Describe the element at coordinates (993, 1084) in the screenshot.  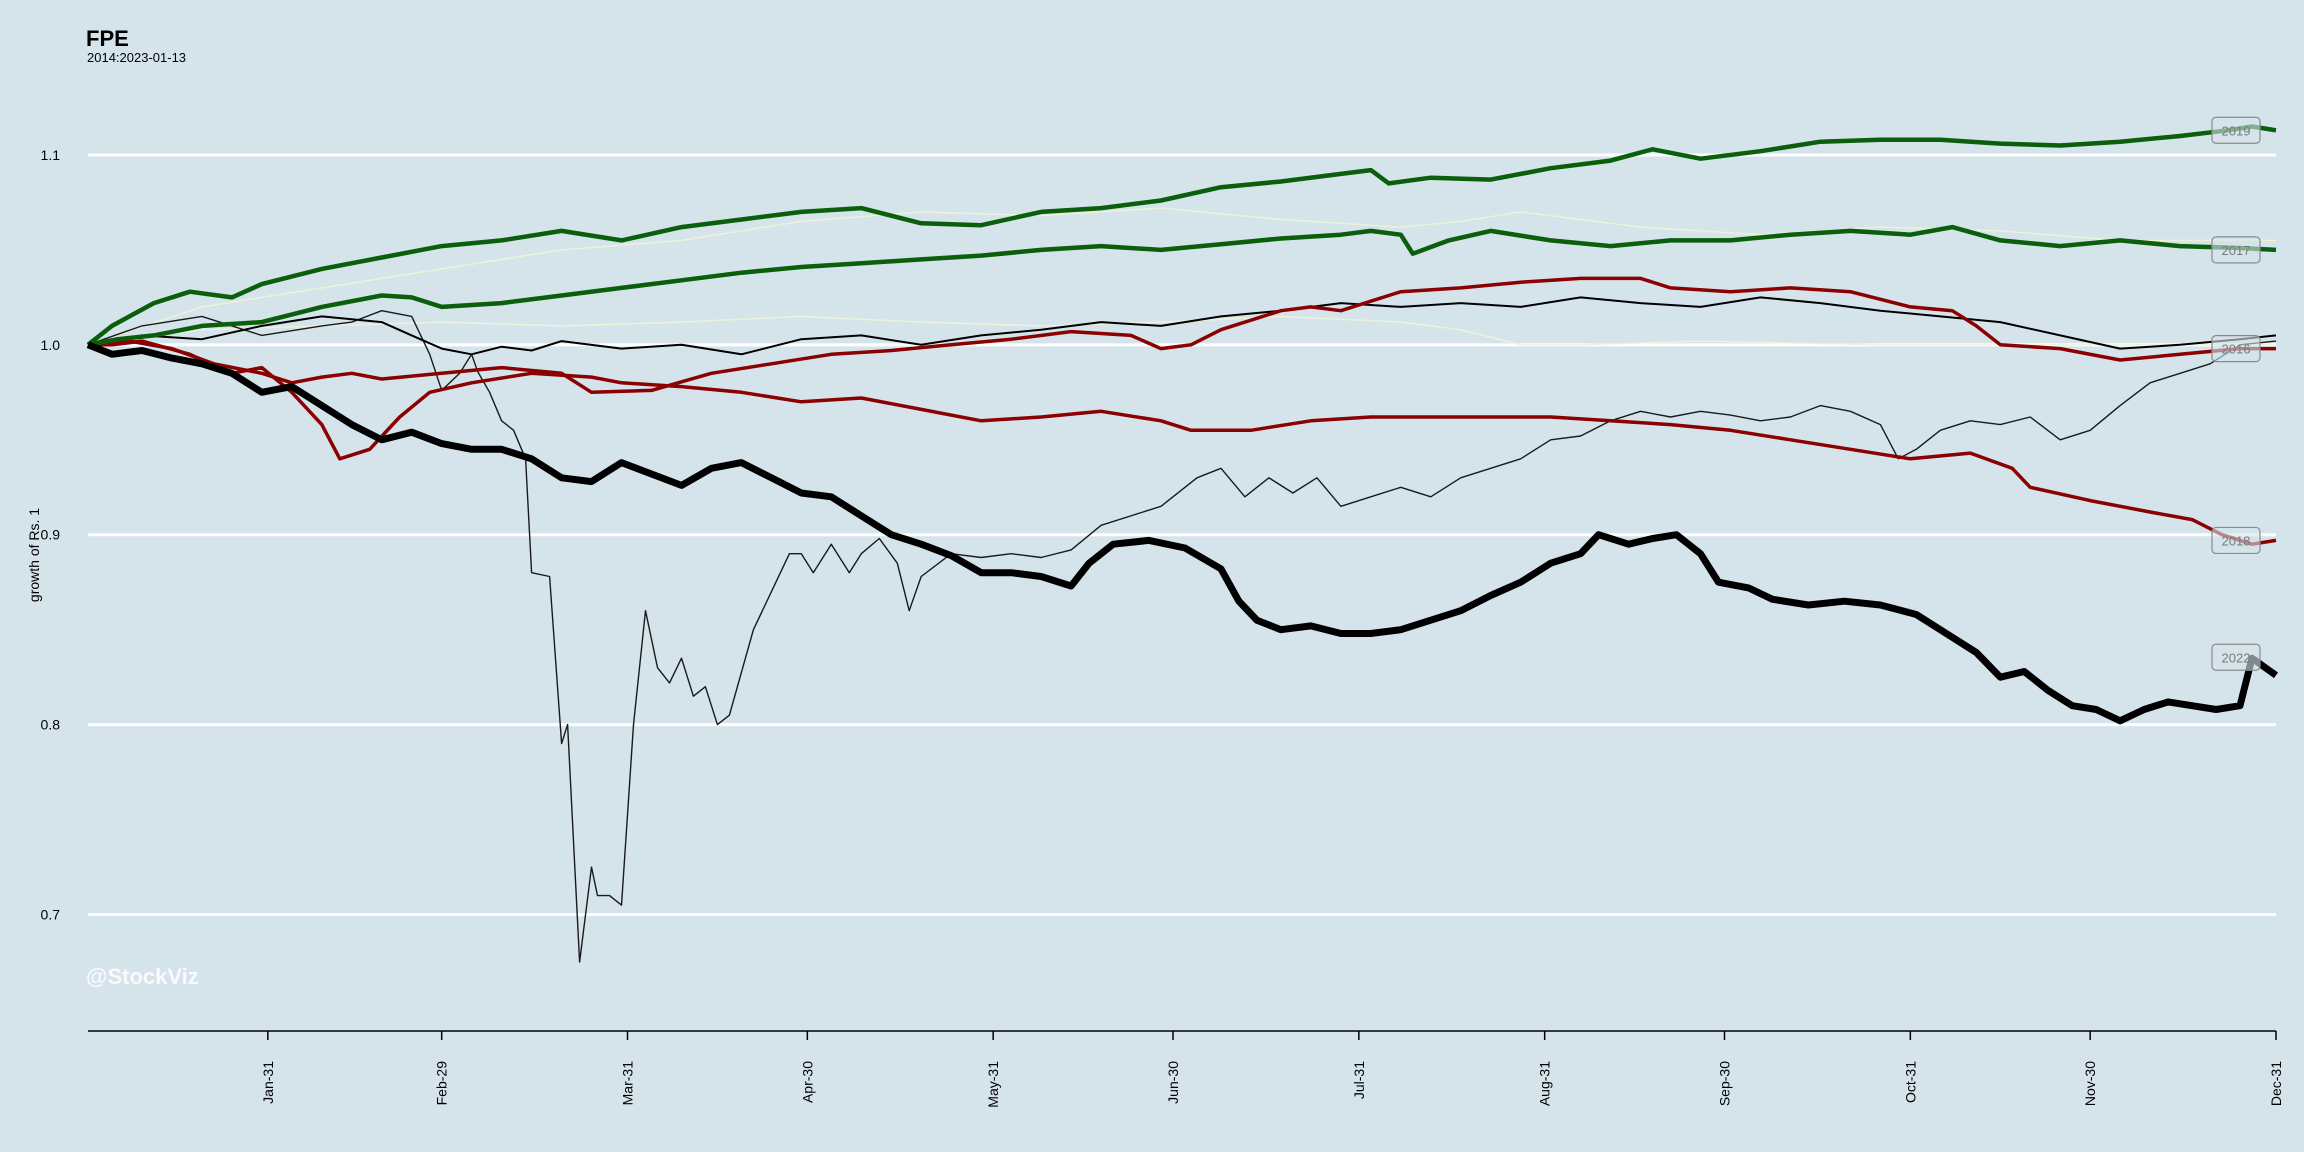
I see `x-tick-label: May-31` at that location.